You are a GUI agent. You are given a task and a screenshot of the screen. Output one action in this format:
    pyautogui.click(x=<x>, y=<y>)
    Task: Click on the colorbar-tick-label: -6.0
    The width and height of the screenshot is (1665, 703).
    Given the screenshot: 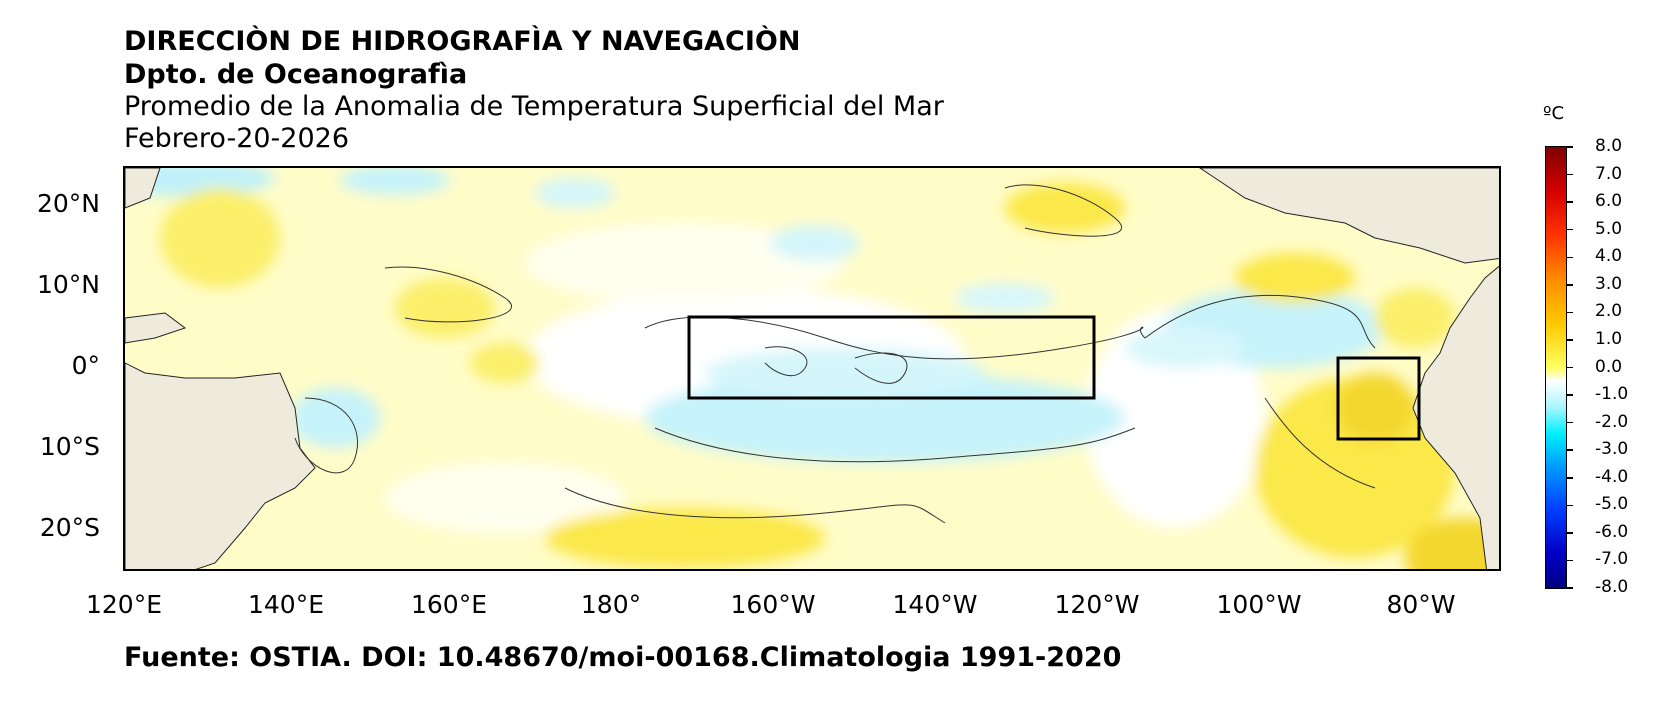 What is the action you would take?
    pyautogui.click(x=1612, y=531)
    